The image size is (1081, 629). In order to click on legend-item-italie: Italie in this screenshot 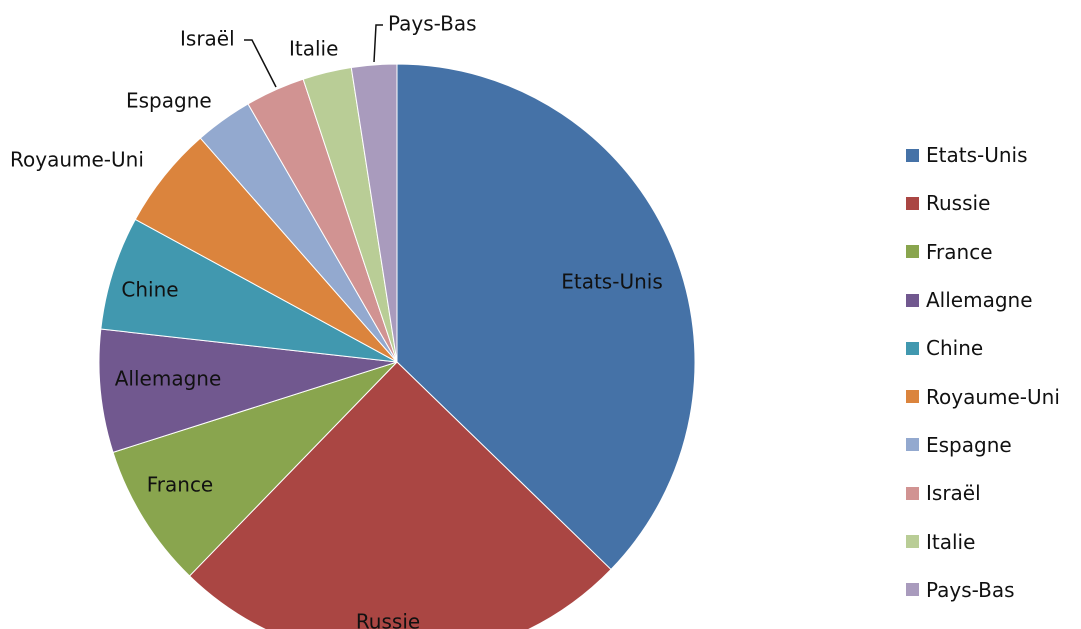, I will do `click(983, 541)`.